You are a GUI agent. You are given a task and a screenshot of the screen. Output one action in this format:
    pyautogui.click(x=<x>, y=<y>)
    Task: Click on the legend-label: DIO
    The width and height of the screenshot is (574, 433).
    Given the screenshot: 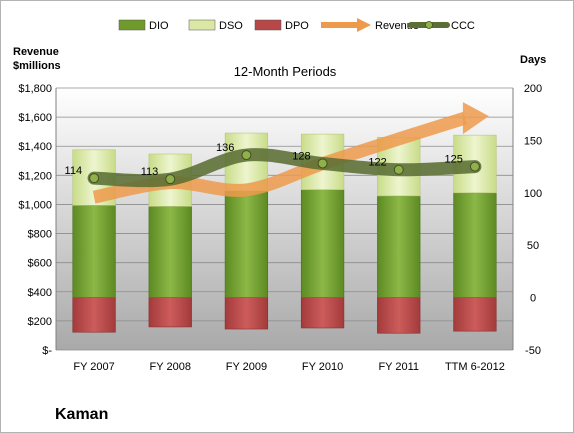 What is the action you would take?
    pyautogui.click(x=159, y=26)
    